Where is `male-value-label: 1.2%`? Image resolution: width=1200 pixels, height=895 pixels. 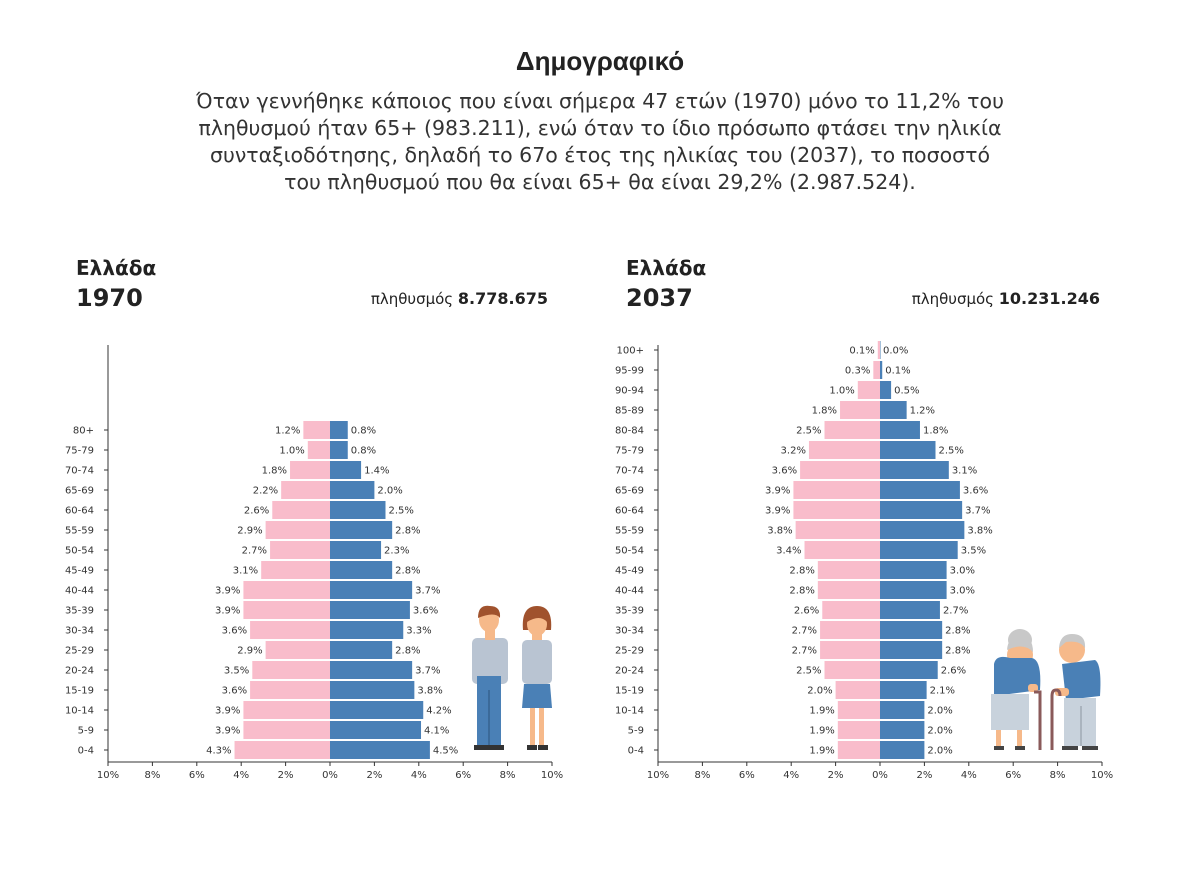
male-value-label: 1.2% is located at coordinates (922, 411).